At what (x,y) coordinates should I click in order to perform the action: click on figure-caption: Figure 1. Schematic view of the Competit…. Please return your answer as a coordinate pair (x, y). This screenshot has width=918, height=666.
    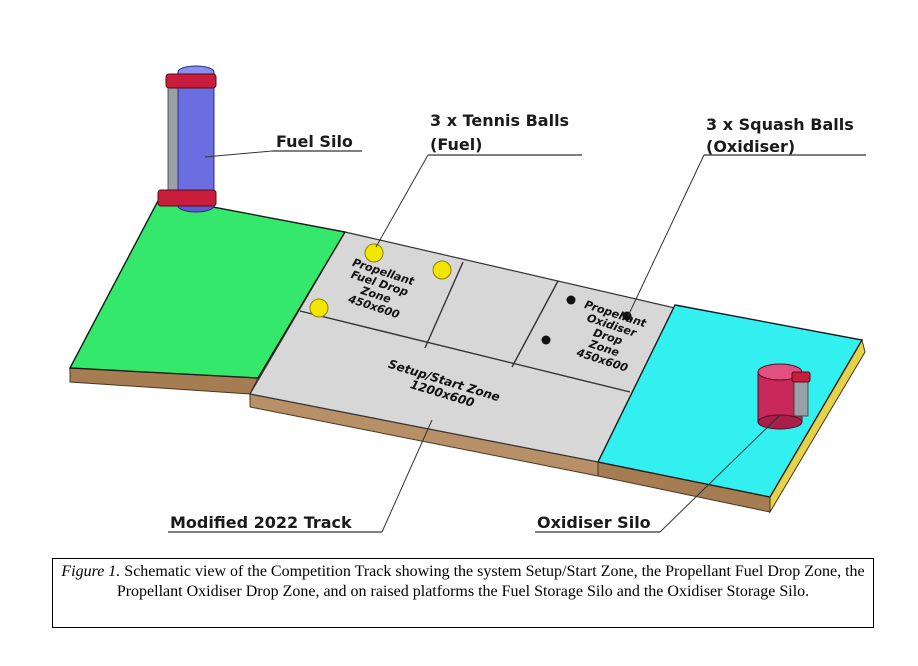
    Looking at the image, I should click on (463, 593).